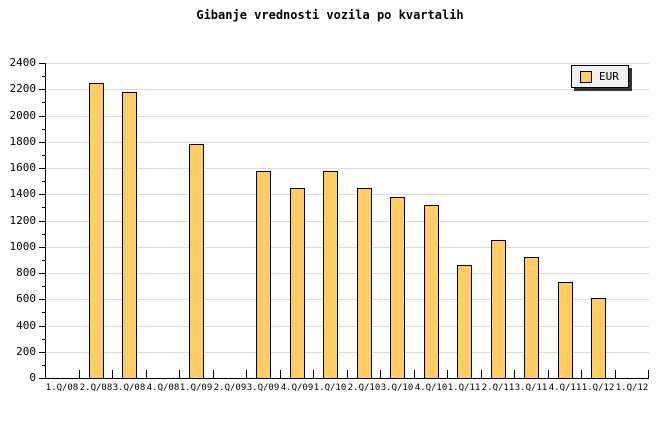  I want to click on x-axis-label: 3.Q/11, so click(531, 388).